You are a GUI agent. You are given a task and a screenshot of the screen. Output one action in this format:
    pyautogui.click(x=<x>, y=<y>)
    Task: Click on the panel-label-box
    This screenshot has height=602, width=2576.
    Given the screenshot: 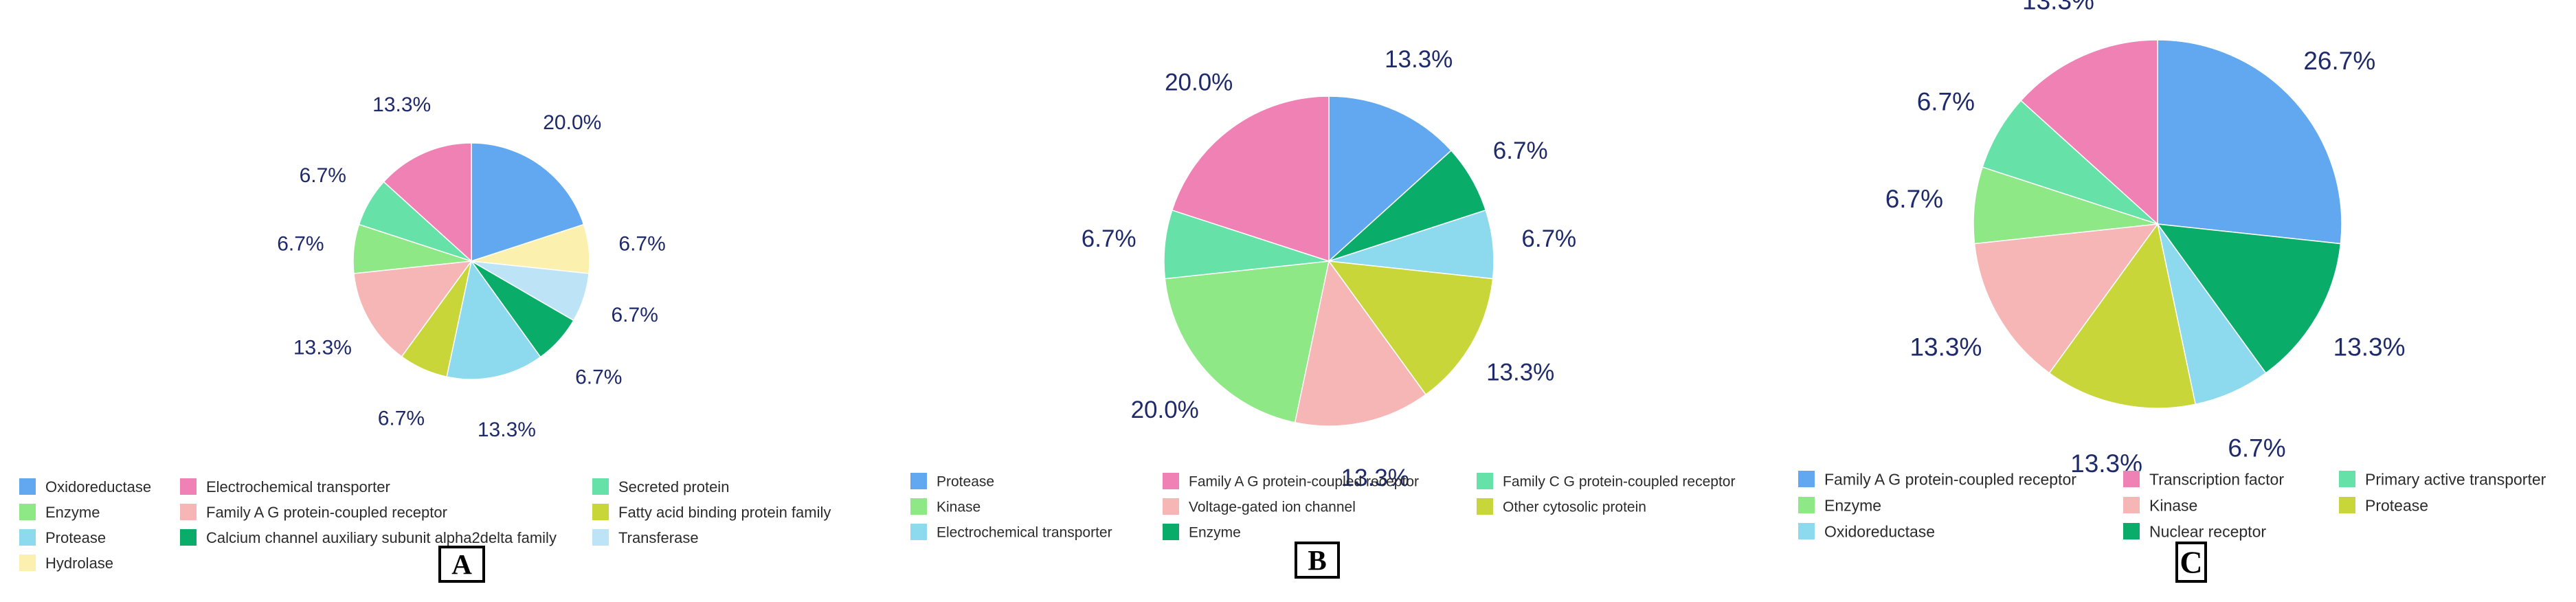 What is the action you would take?
    pyautogui.click(x=2191, y=562)
    